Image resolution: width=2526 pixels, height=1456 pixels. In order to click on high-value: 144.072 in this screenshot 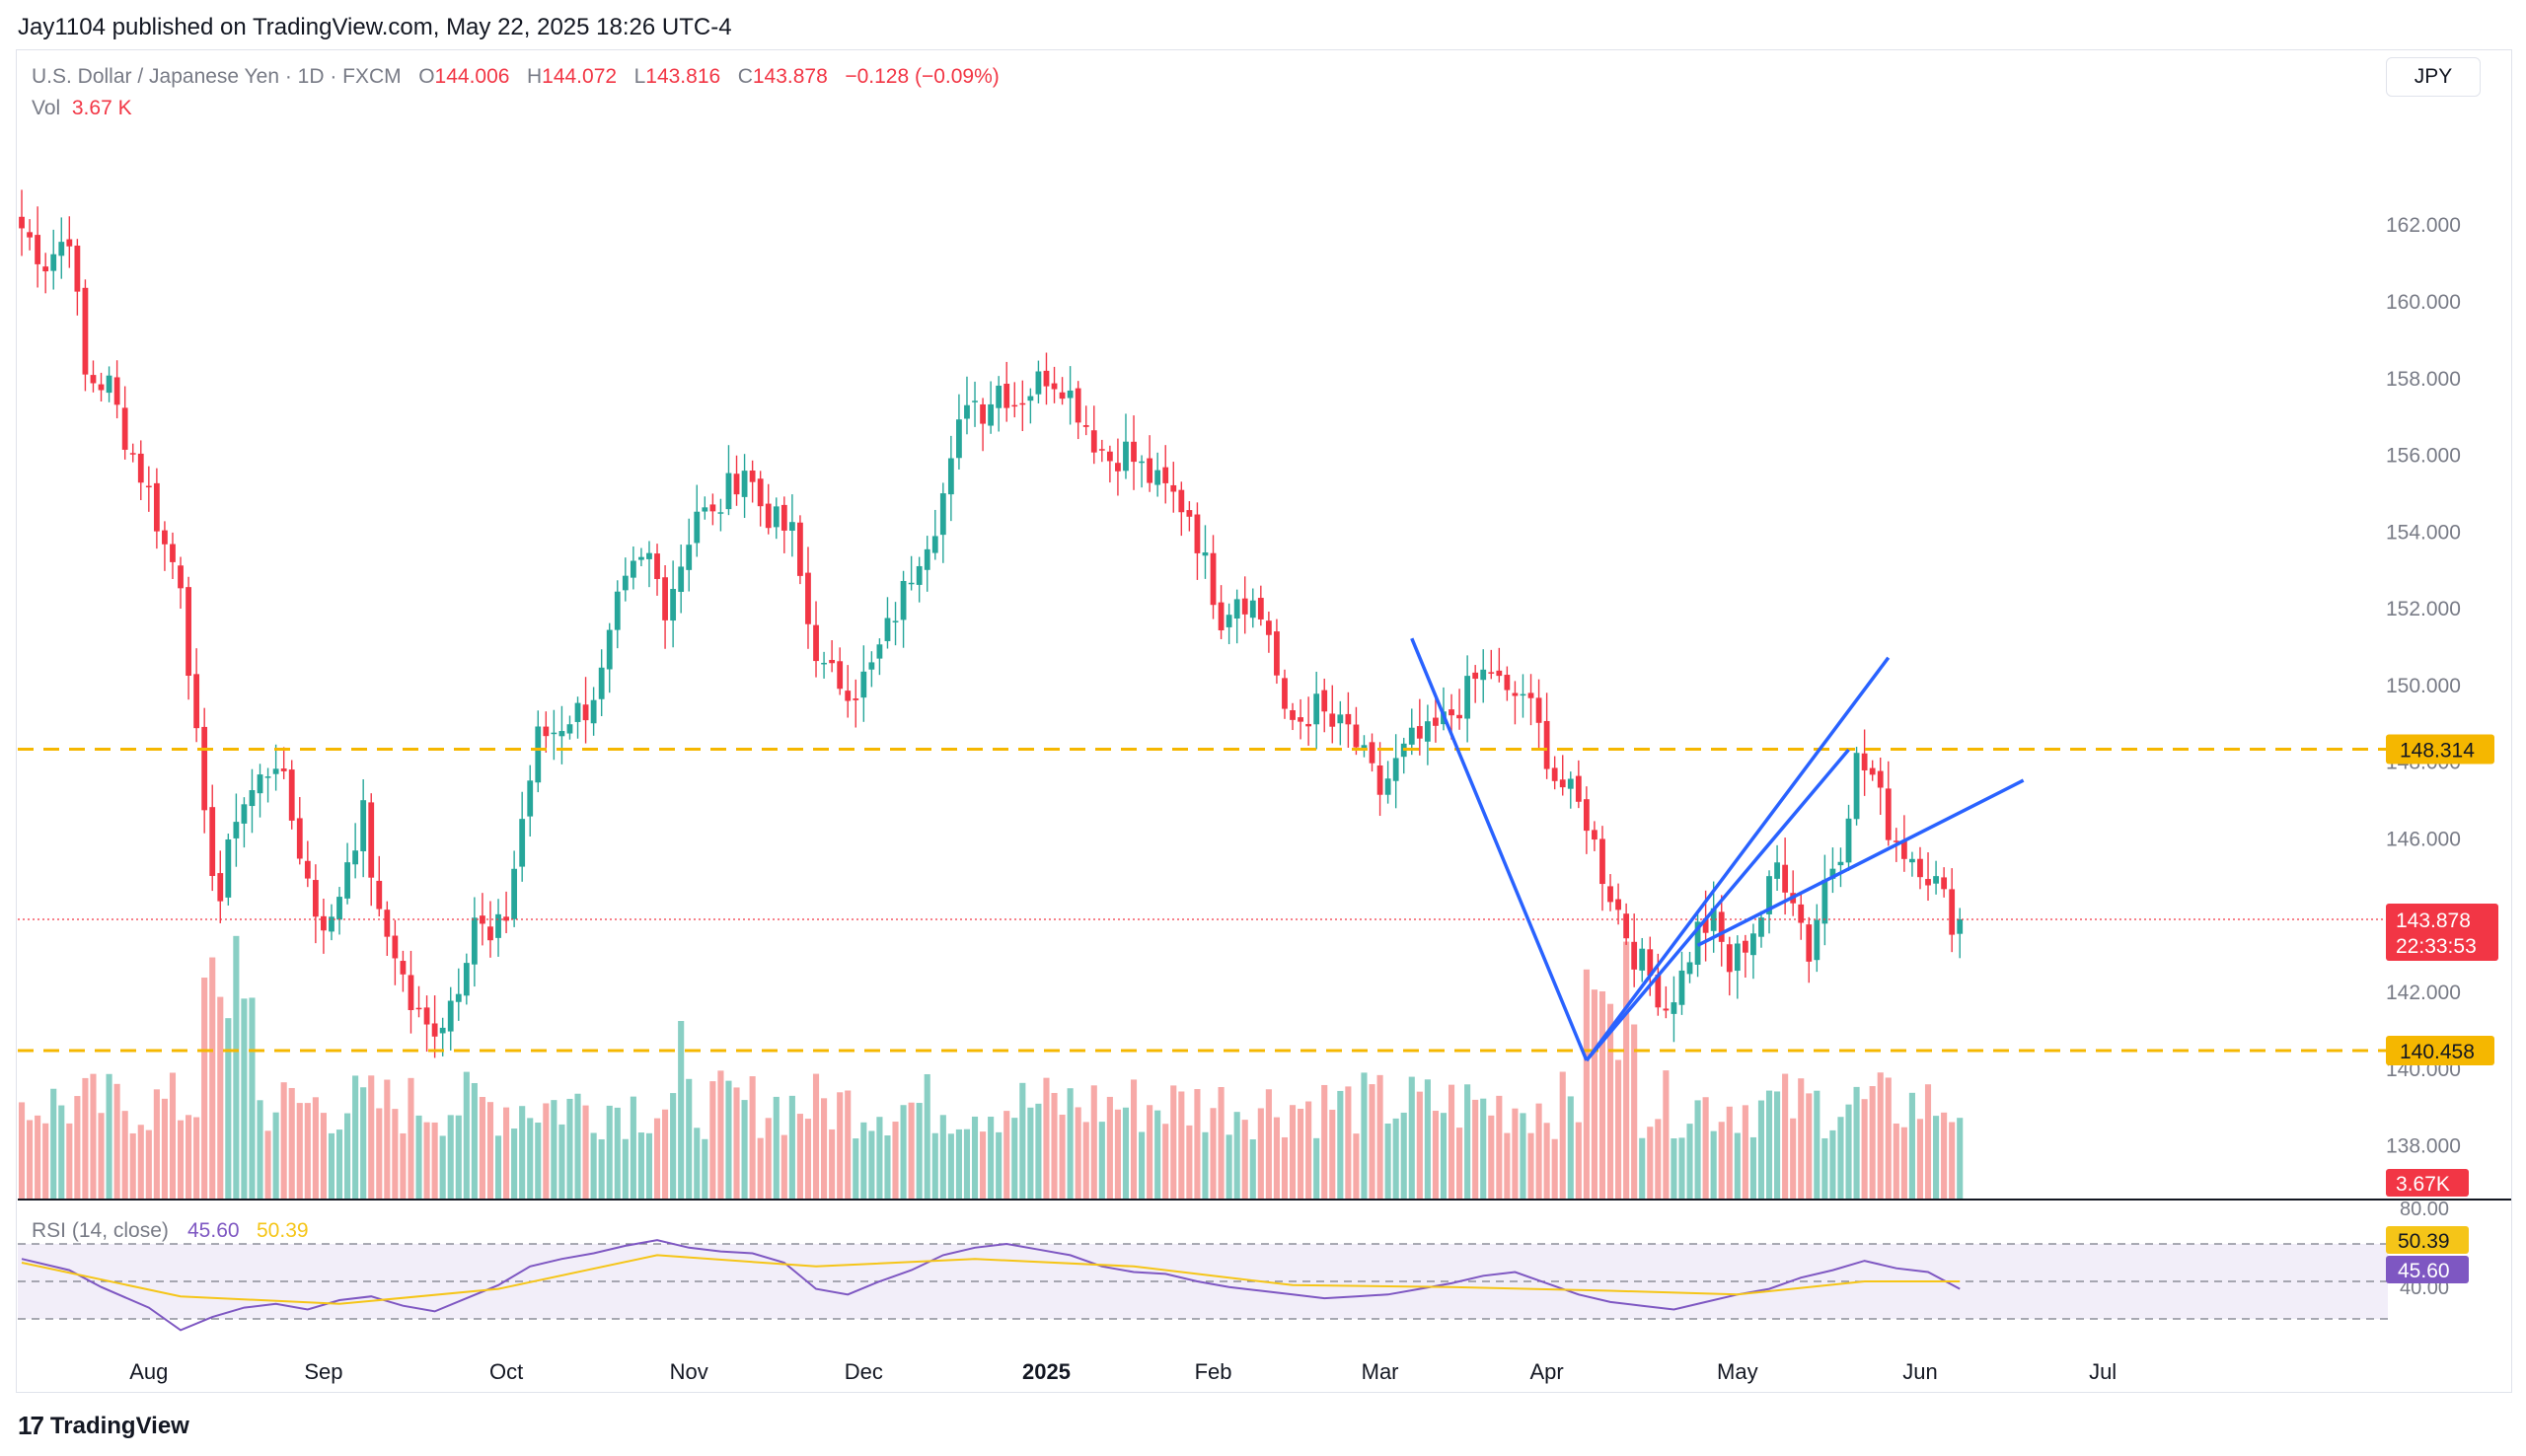, I will do `click(580, 76)`.